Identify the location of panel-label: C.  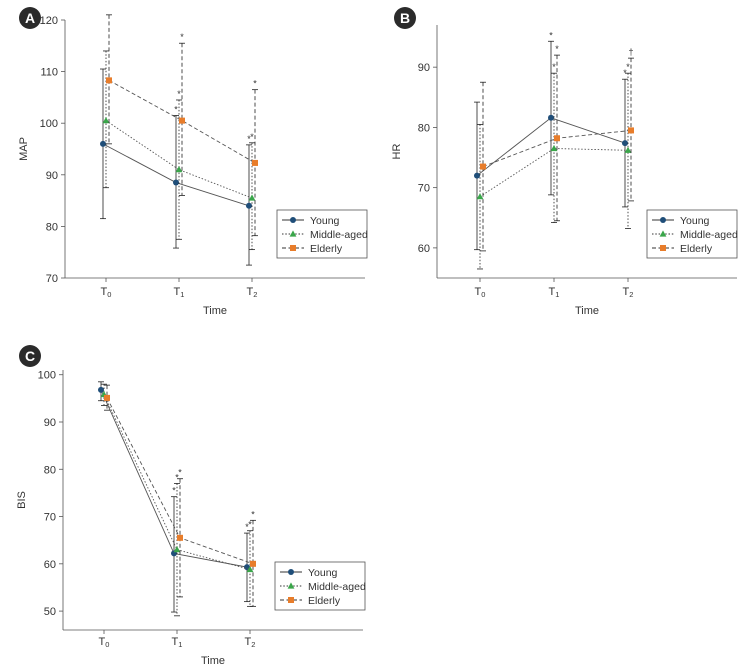
(30, 356).